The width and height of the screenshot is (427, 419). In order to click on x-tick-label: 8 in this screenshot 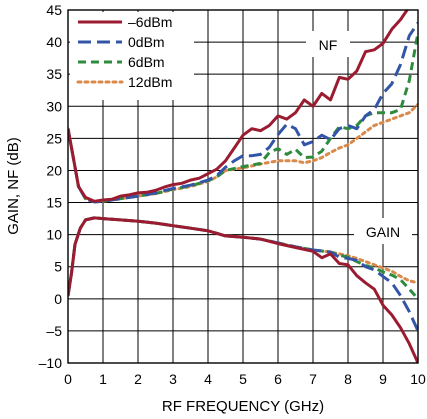, I will do `click(348, 379)`.